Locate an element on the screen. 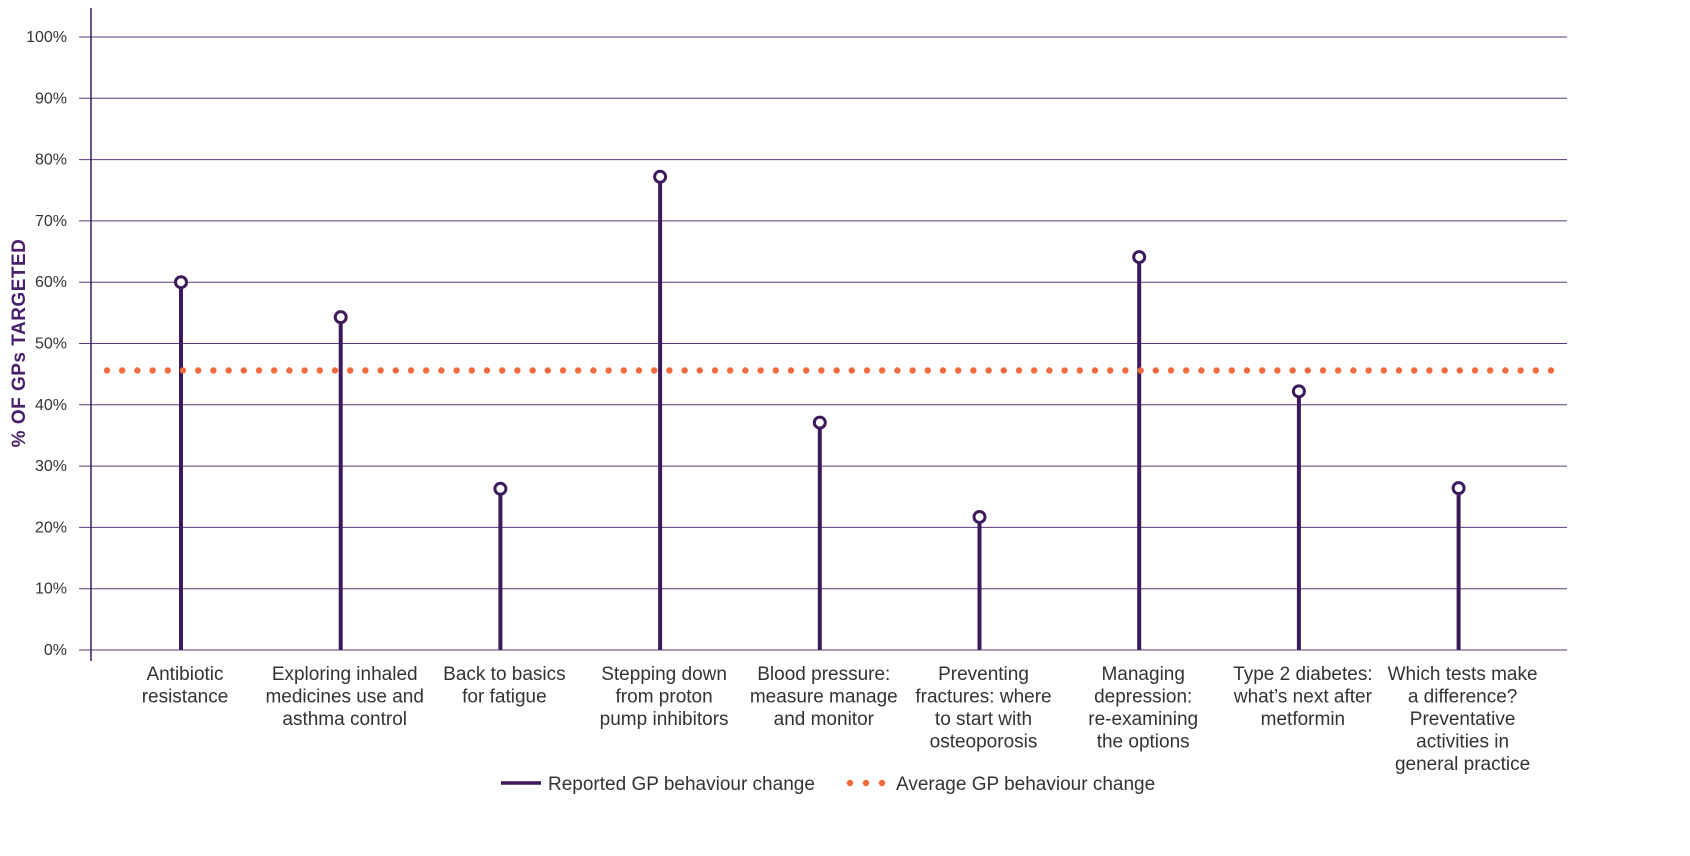 Image resolution: width=1690 pixels, height=856 pixels. y-axis-ticks: 0% 10% 20% 30% 40% 50% 60% 70% 80% 90% 100% is located at coordinates (46, 344).